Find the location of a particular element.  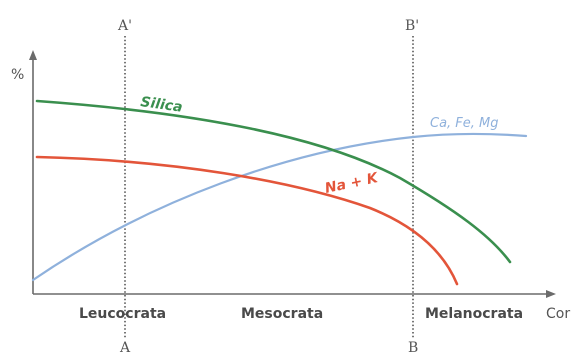

y-axis-label: % is located at coordinates (17, 75).